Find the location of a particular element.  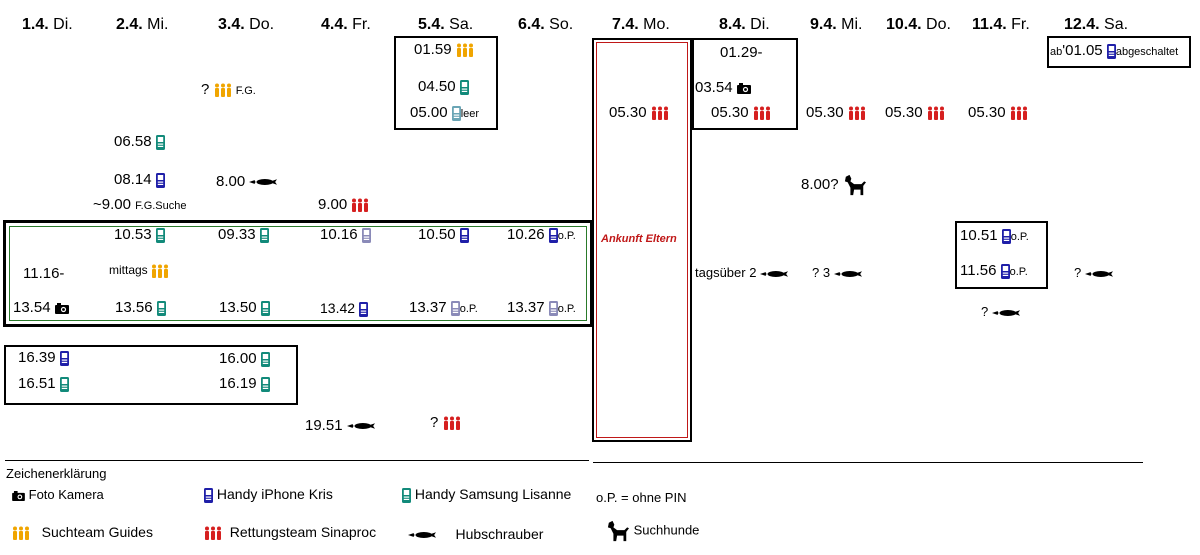

entry-time: 13.42 is located at coordinates (338, 308).